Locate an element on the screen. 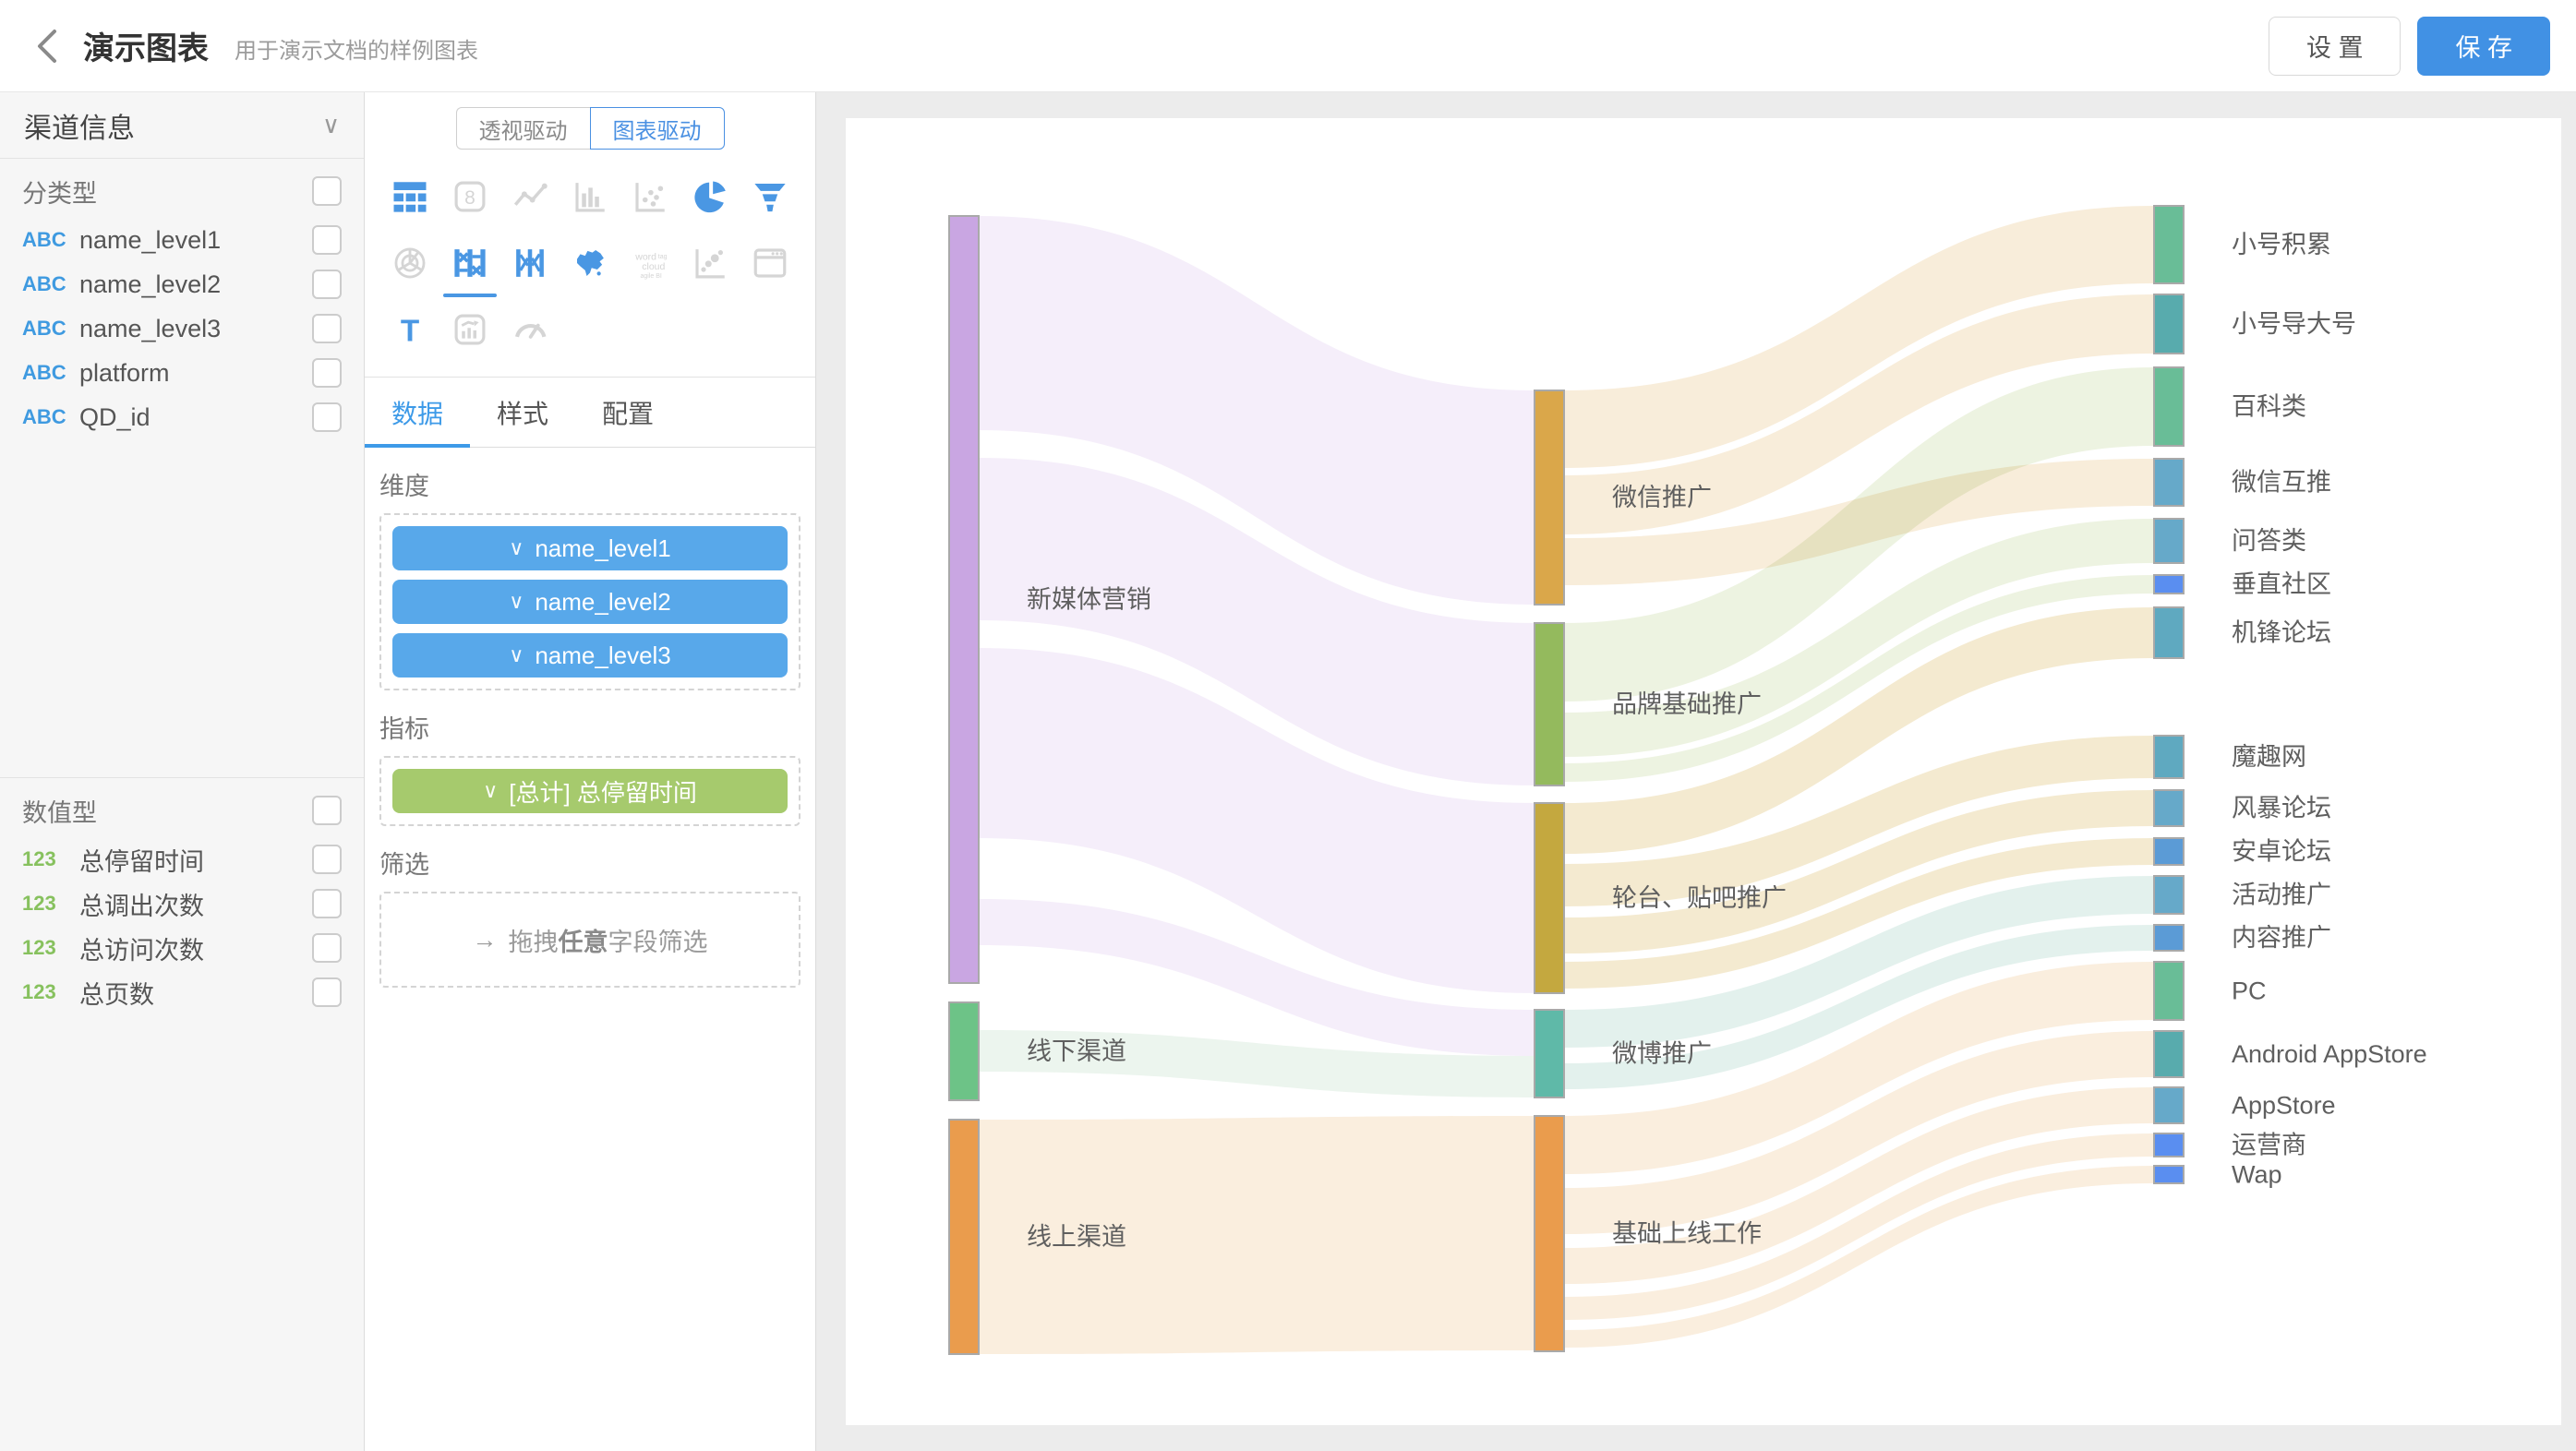 The image size is (2576, 1451). settings-button: 设 置 is located at coordinates (2334, 46).